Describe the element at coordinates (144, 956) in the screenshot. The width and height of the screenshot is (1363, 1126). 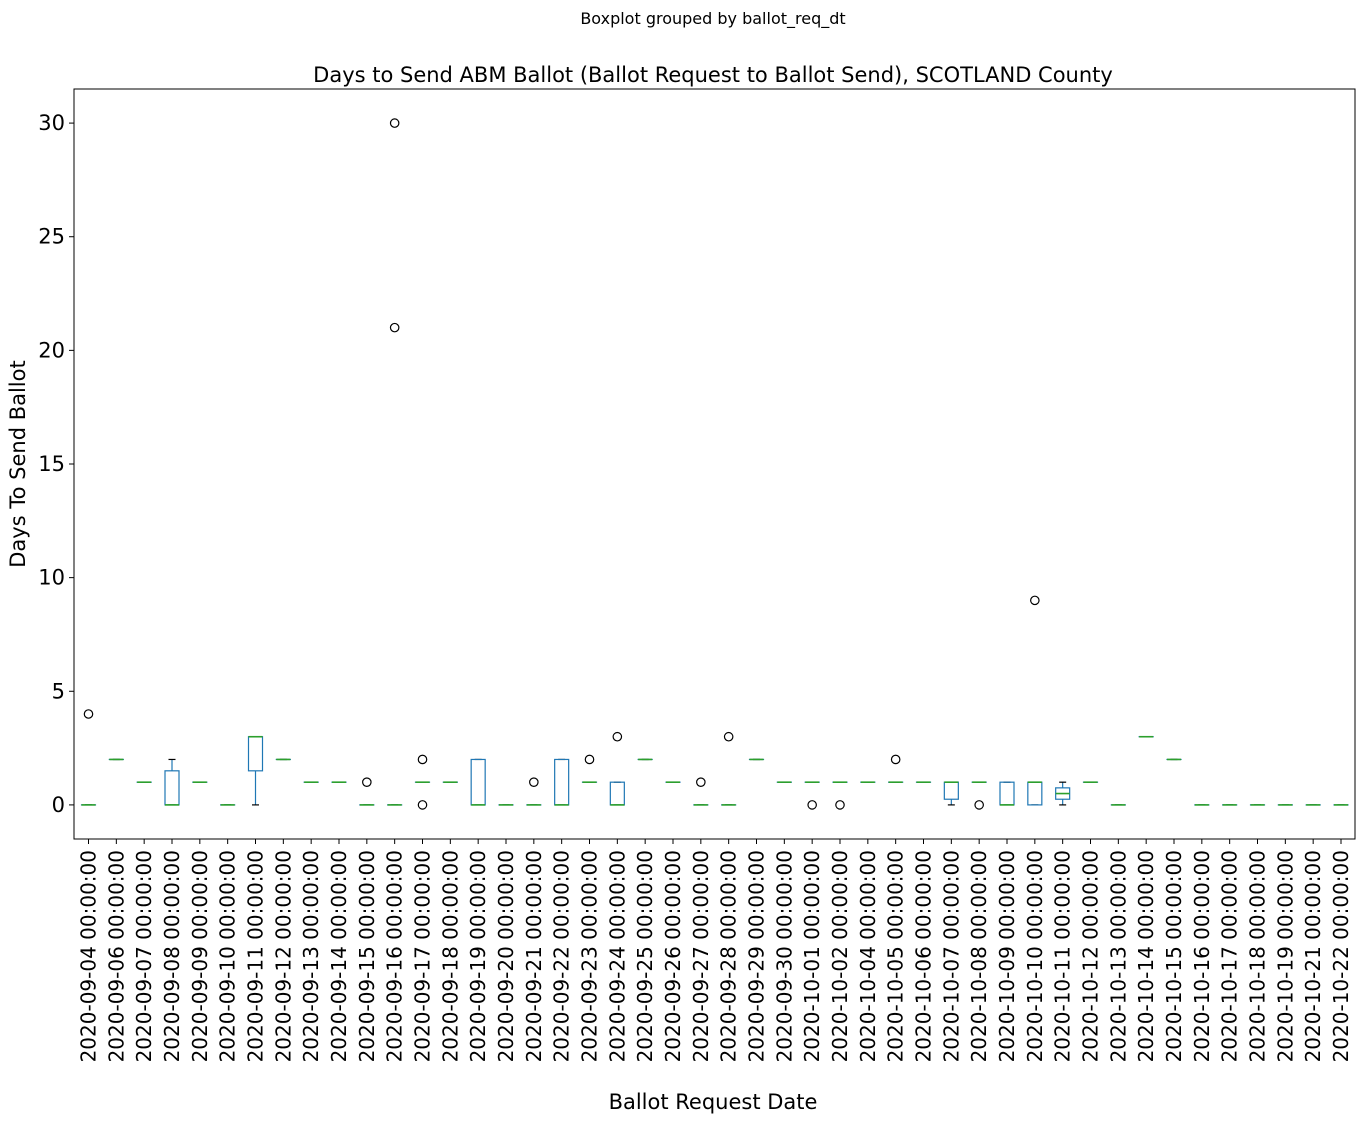
I see `x-tick-label: 2020-09-07 00:00:00` at that location.